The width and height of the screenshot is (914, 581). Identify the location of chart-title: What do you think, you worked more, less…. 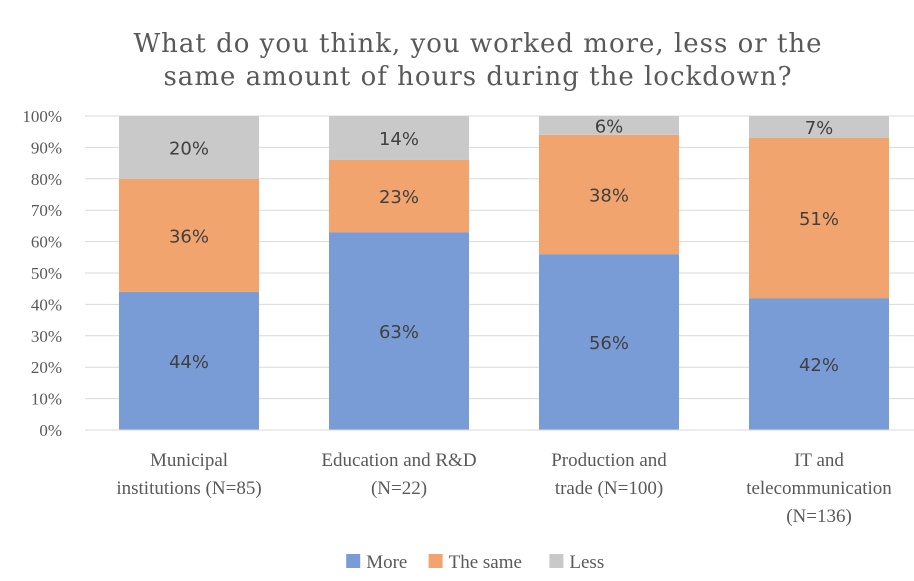
(477, 60).